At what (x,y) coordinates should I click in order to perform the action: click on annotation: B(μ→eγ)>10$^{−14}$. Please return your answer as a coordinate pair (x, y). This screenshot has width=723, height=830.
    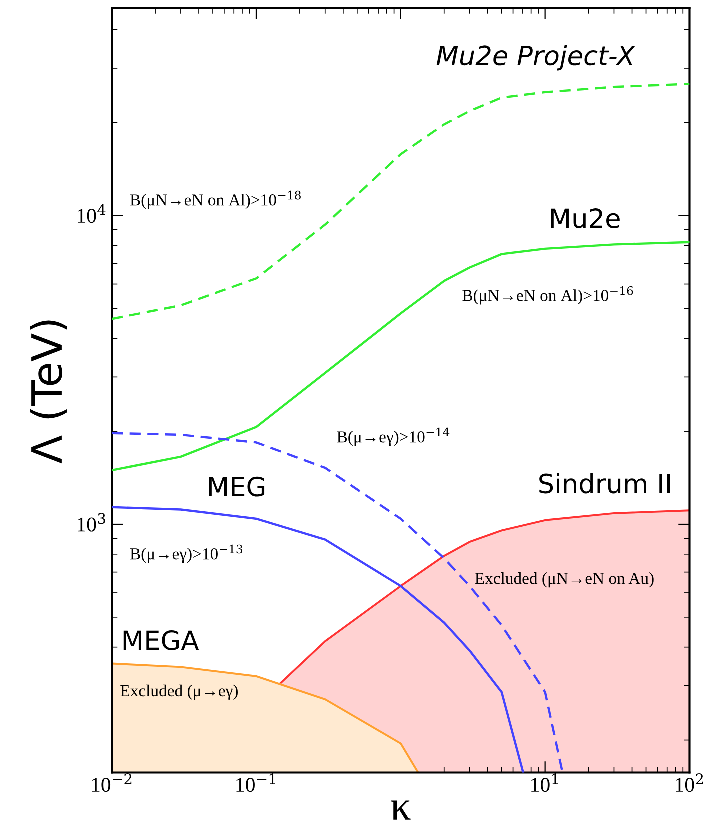
    Looking at the image, I should click on (393, 437).